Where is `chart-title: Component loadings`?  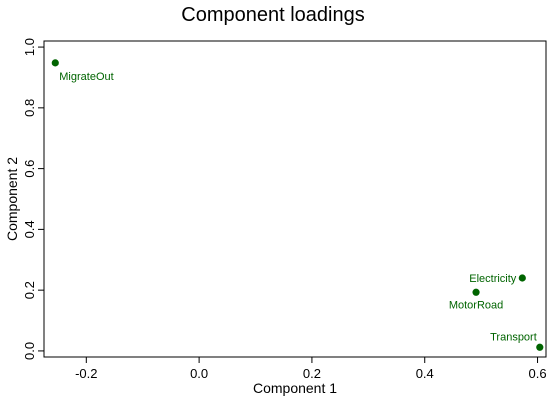
chart-title: Component loadings is located at coordinates (272, 15).